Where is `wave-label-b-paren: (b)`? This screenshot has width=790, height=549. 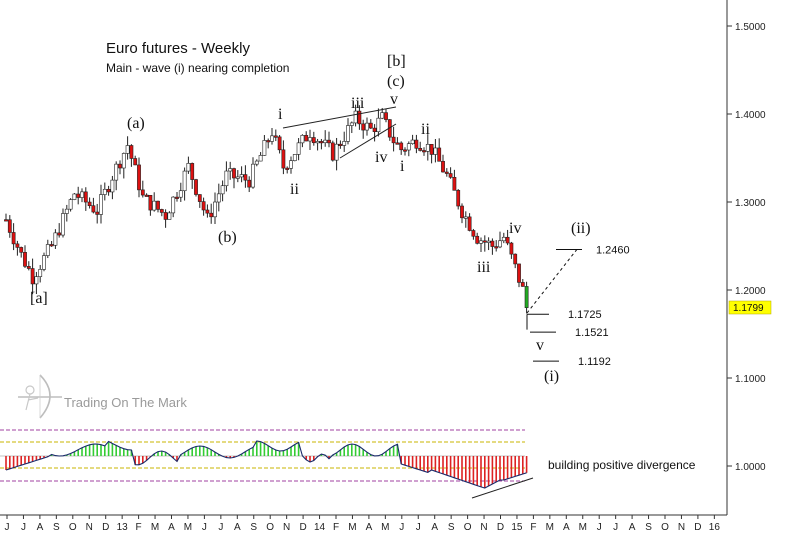
wave-label-b-paren: (b) is located at coordinates (227, 237).